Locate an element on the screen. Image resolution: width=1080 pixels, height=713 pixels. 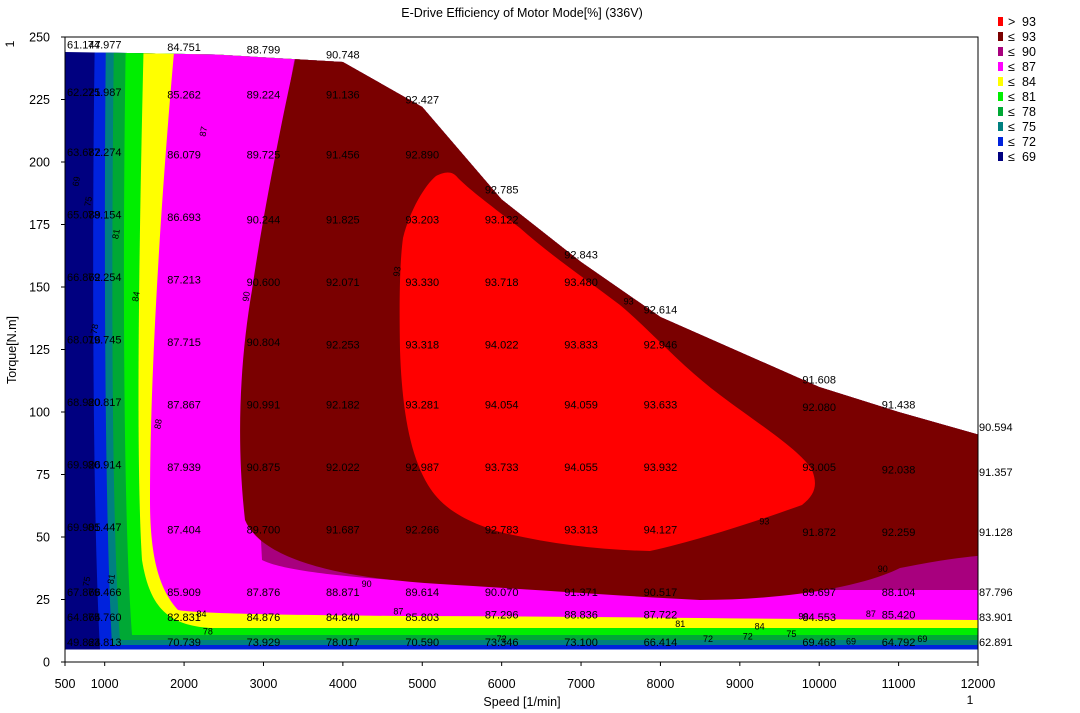
y-tick-label: 225 is located at coordinates (39, 100).